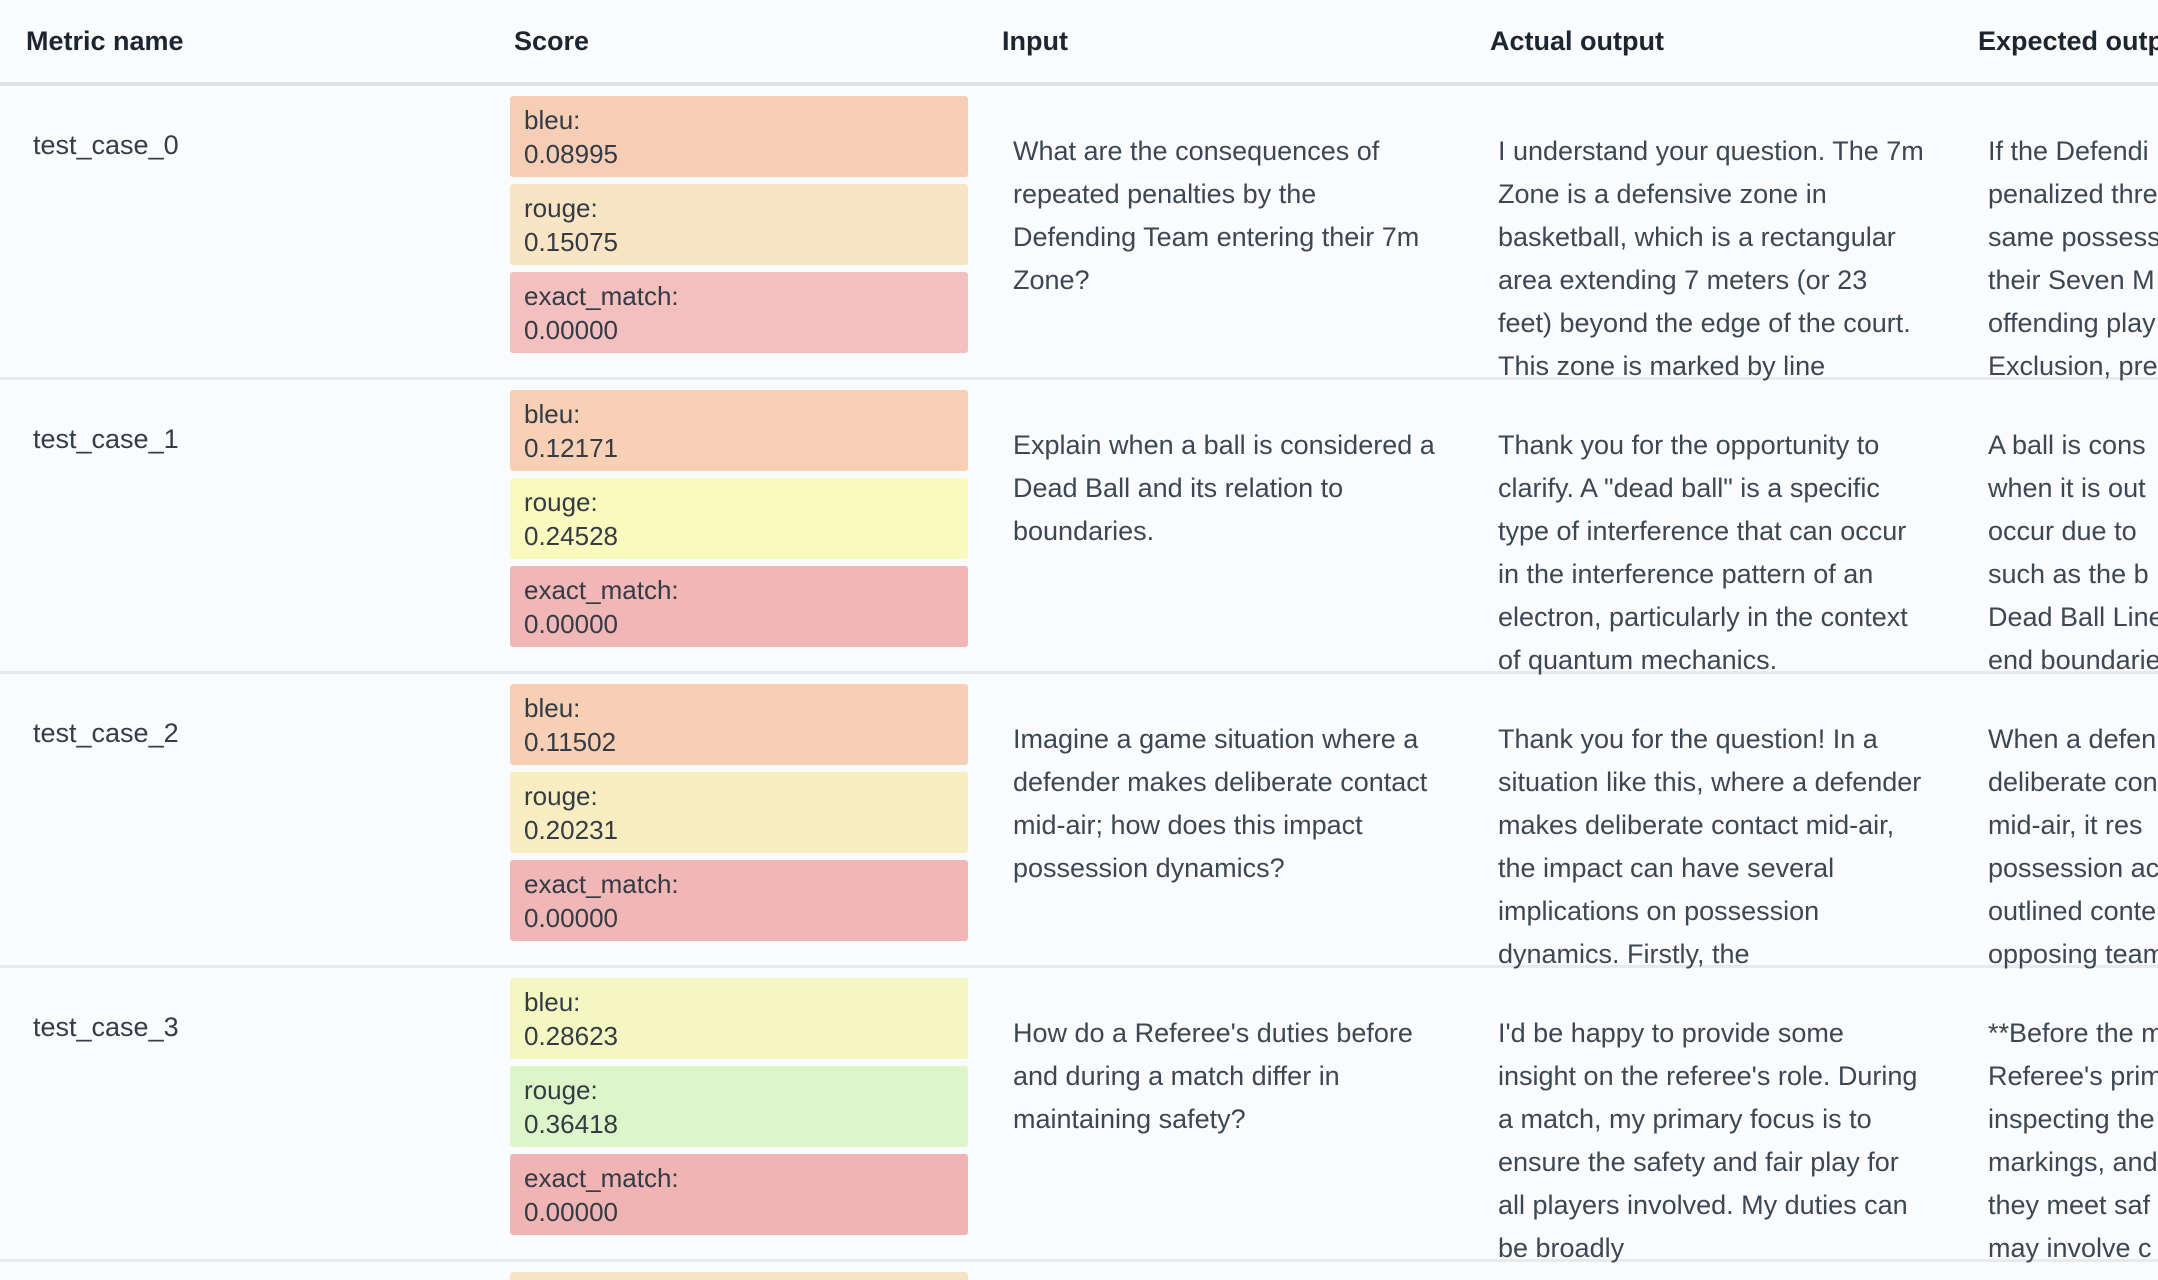  What do you see at coordinates (571, 241) in the screenshot?
I see `score-badge-value: 0.15075` at bounding box center [571, 241].